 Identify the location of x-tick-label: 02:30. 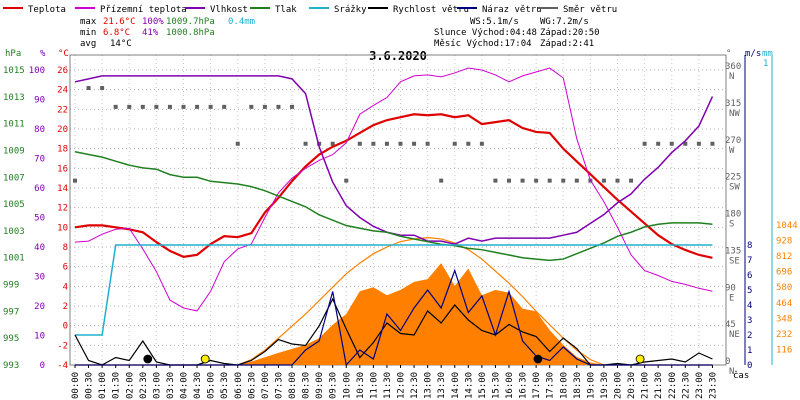
(144, 385).